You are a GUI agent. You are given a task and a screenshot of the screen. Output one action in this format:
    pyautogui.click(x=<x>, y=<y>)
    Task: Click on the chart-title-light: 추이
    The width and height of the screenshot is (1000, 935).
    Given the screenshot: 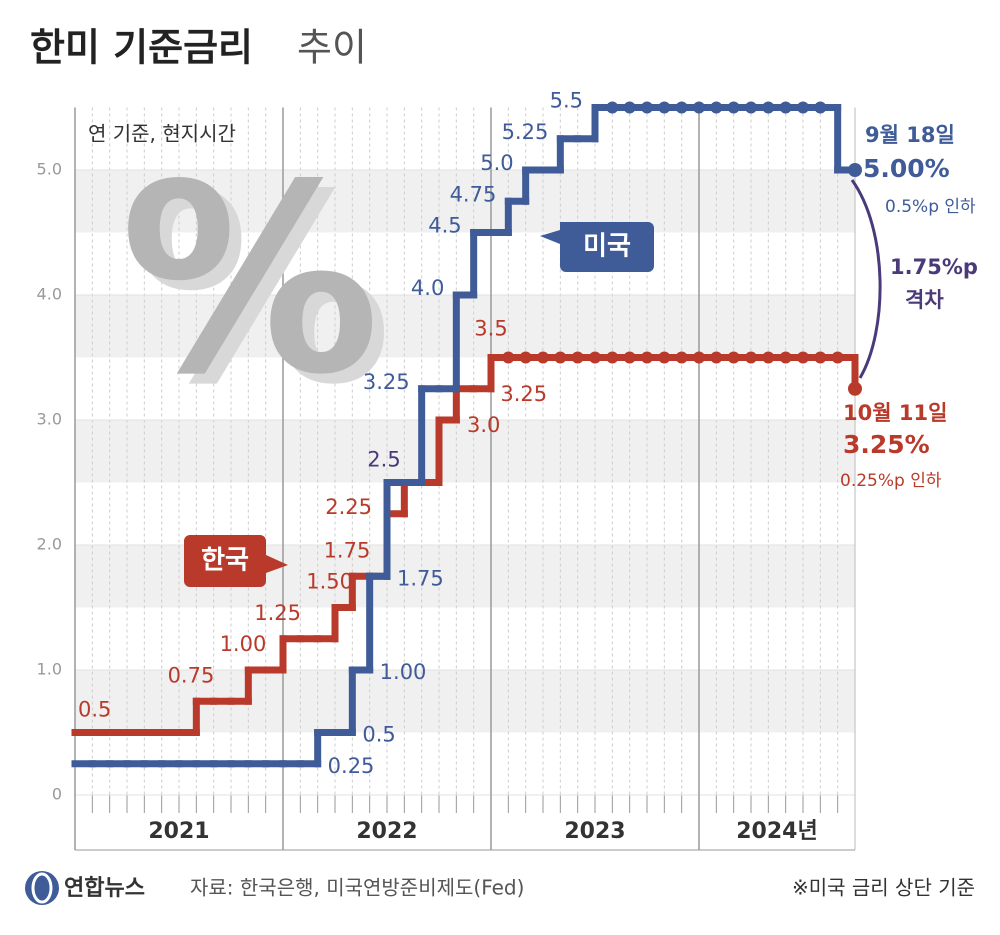 What is the action you would take?
    pyautogui.click(x=332, y=48)
    